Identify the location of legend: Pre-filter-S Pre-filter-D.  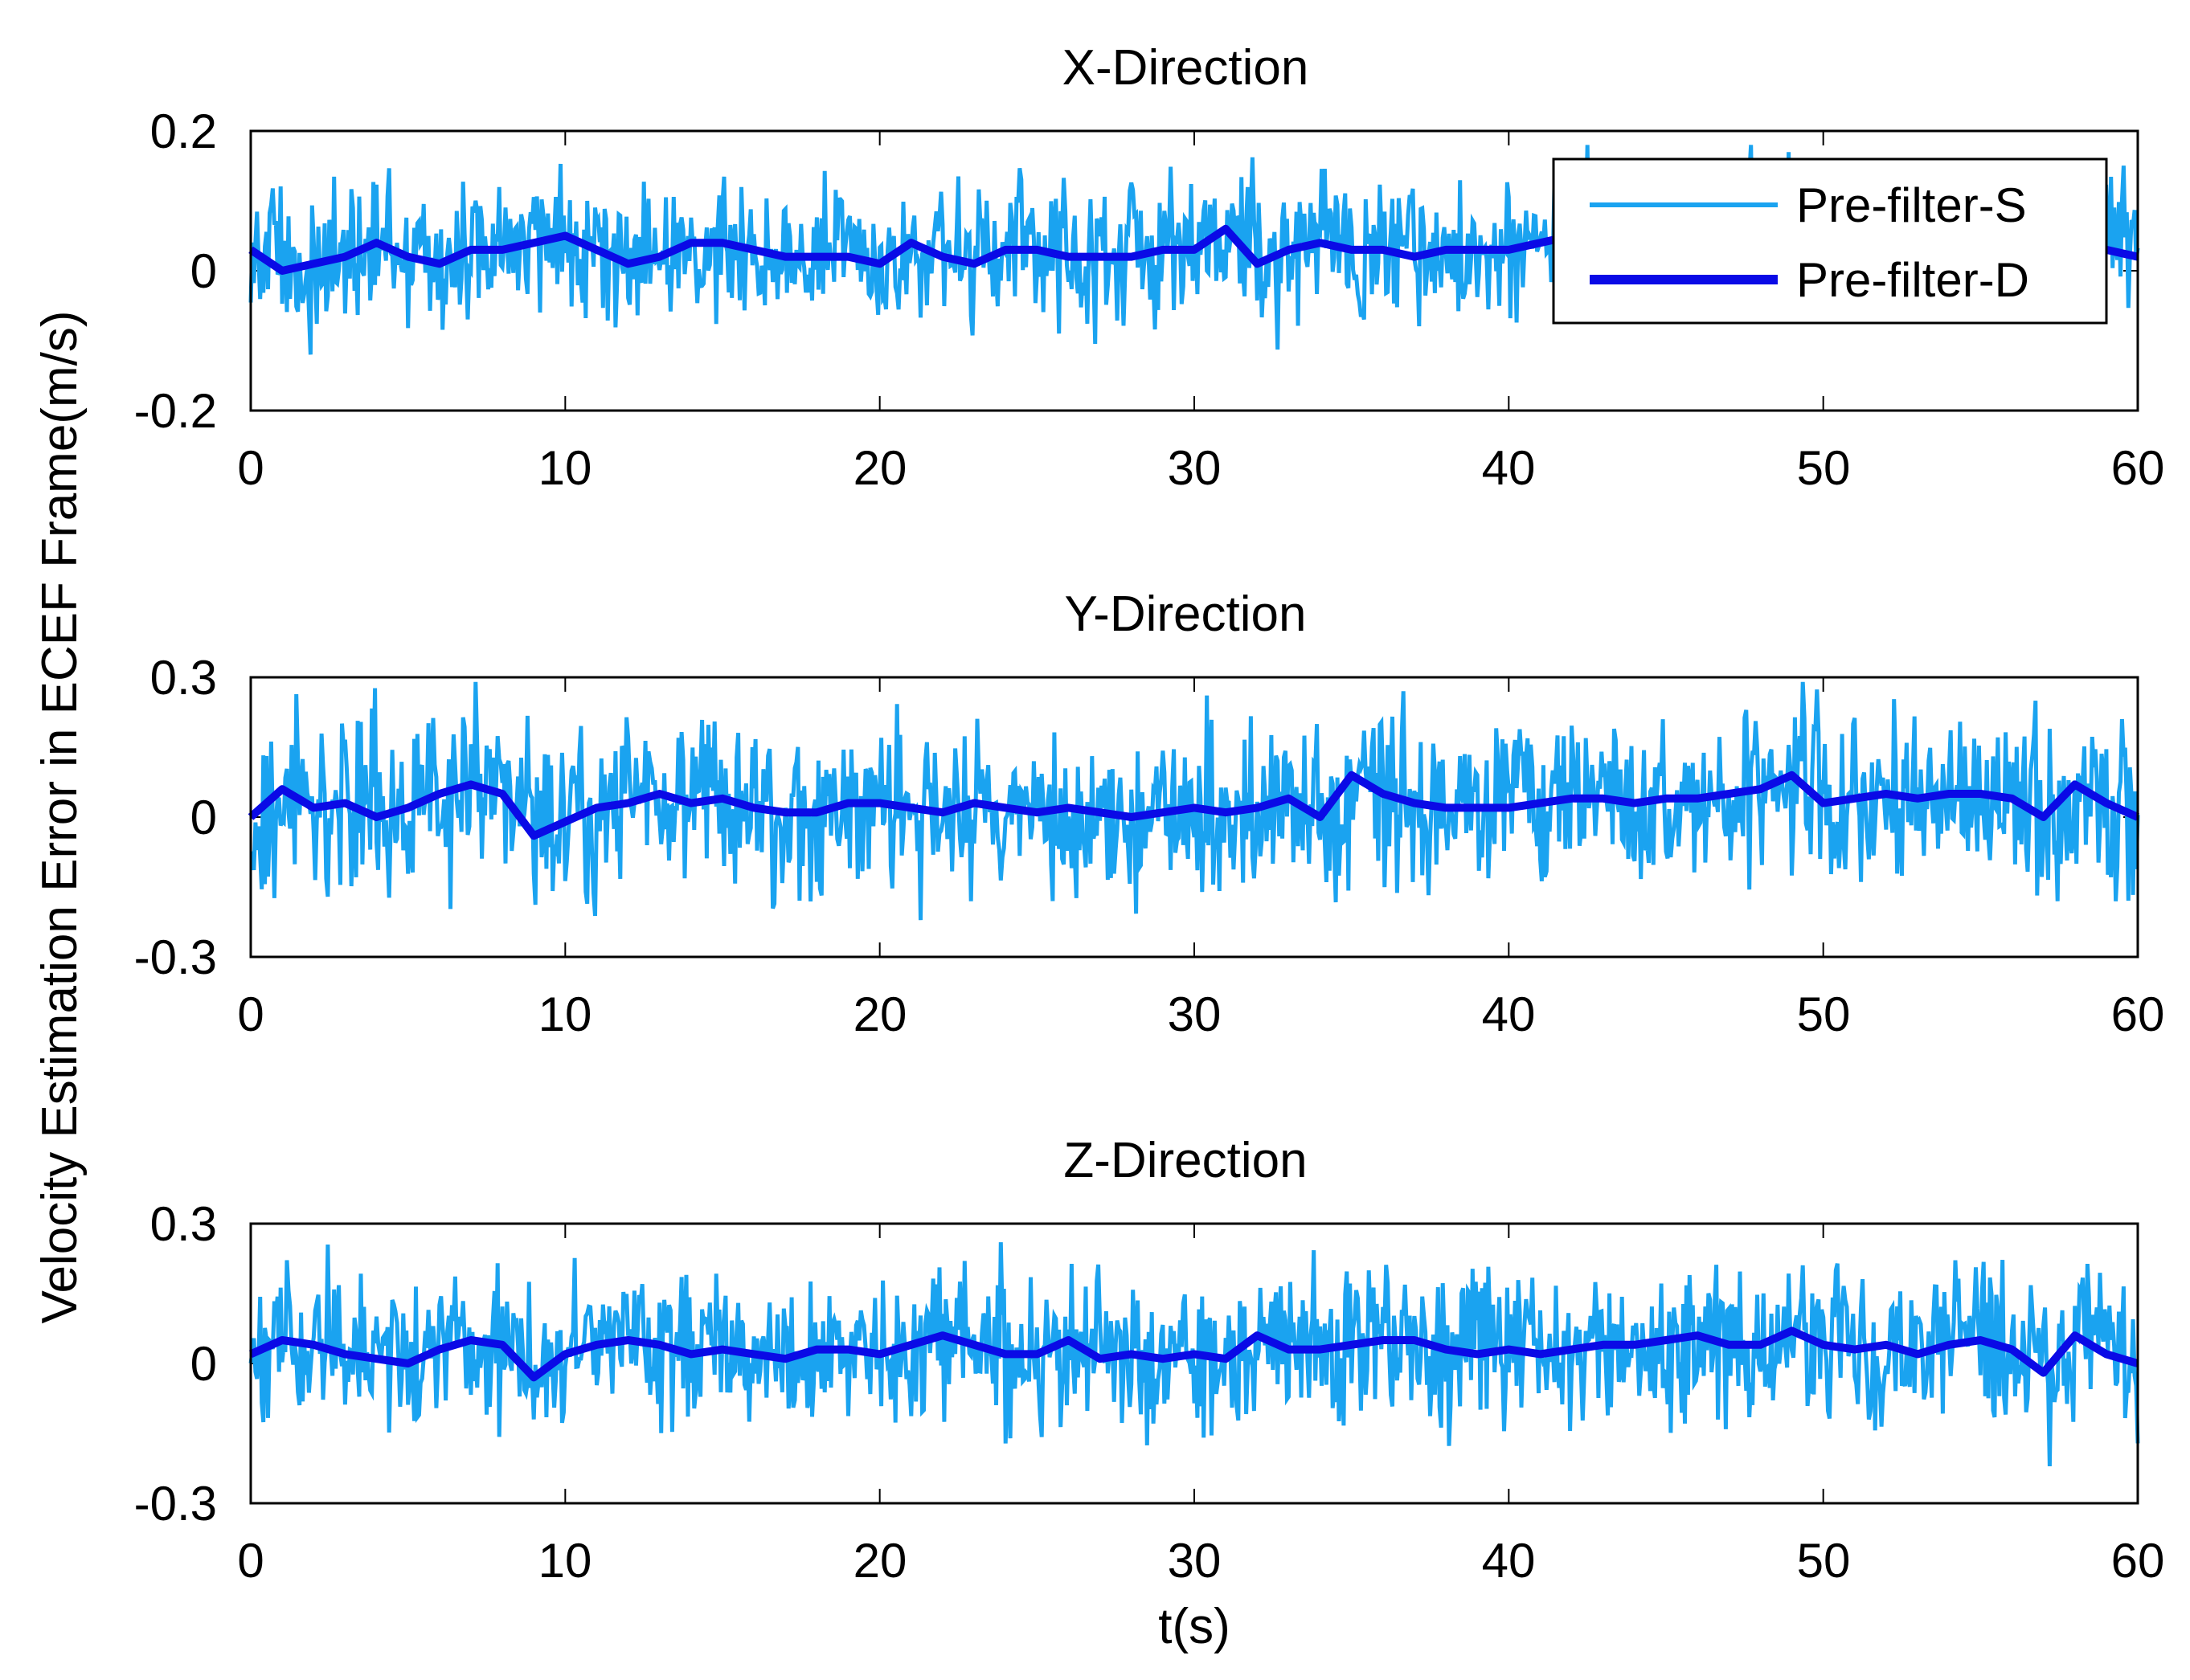
(1830, 241).